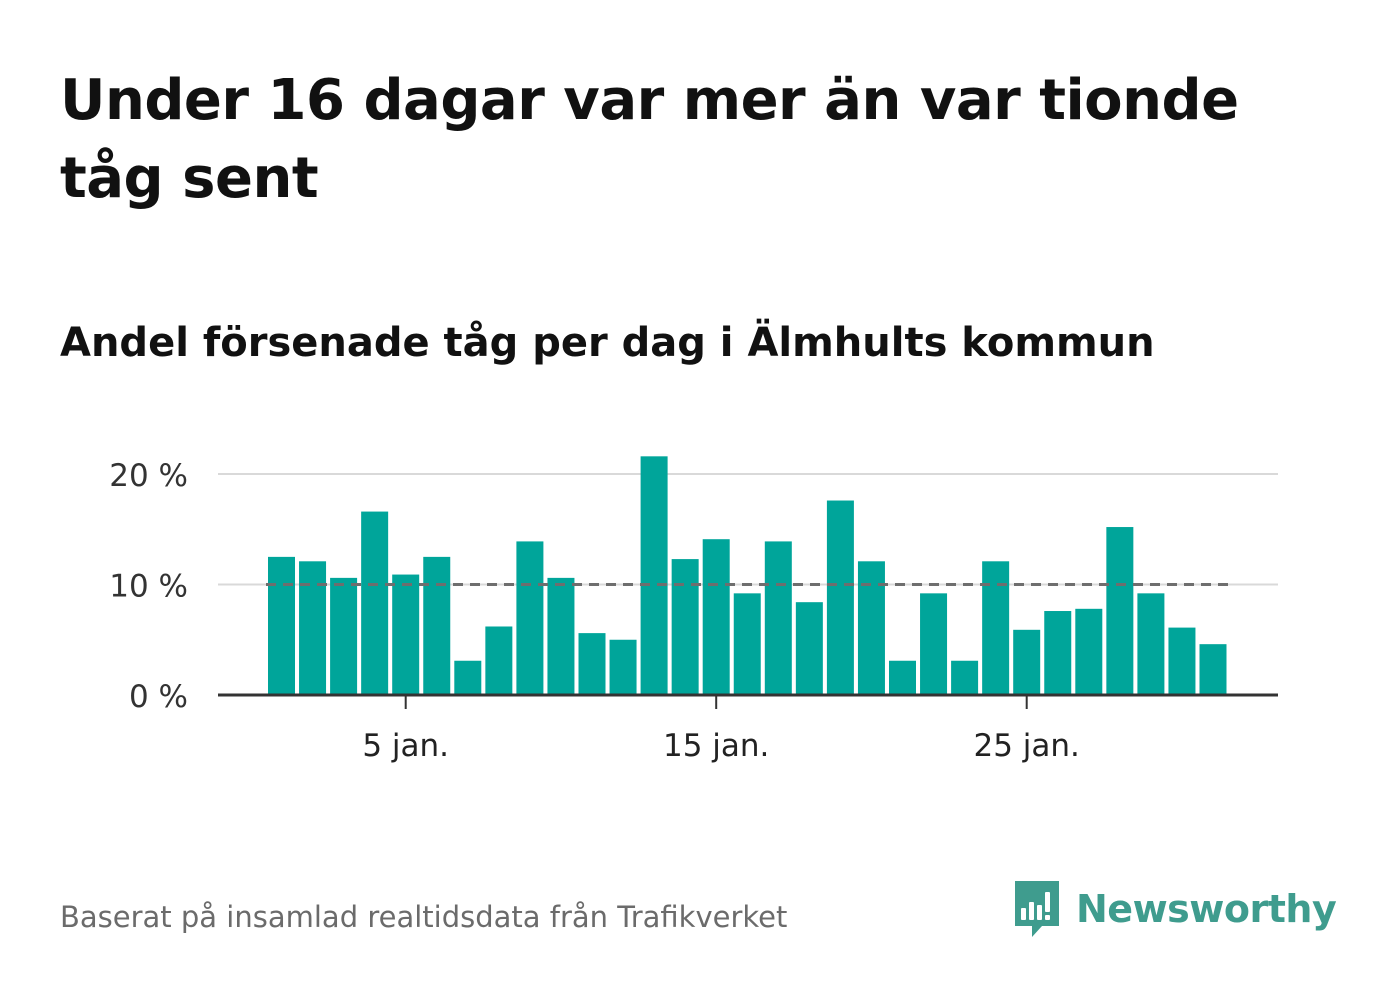 The width and height of the screenshot is (1382, 999). I want to click on x-tick-label: 25 jan., so click(1026, 746).